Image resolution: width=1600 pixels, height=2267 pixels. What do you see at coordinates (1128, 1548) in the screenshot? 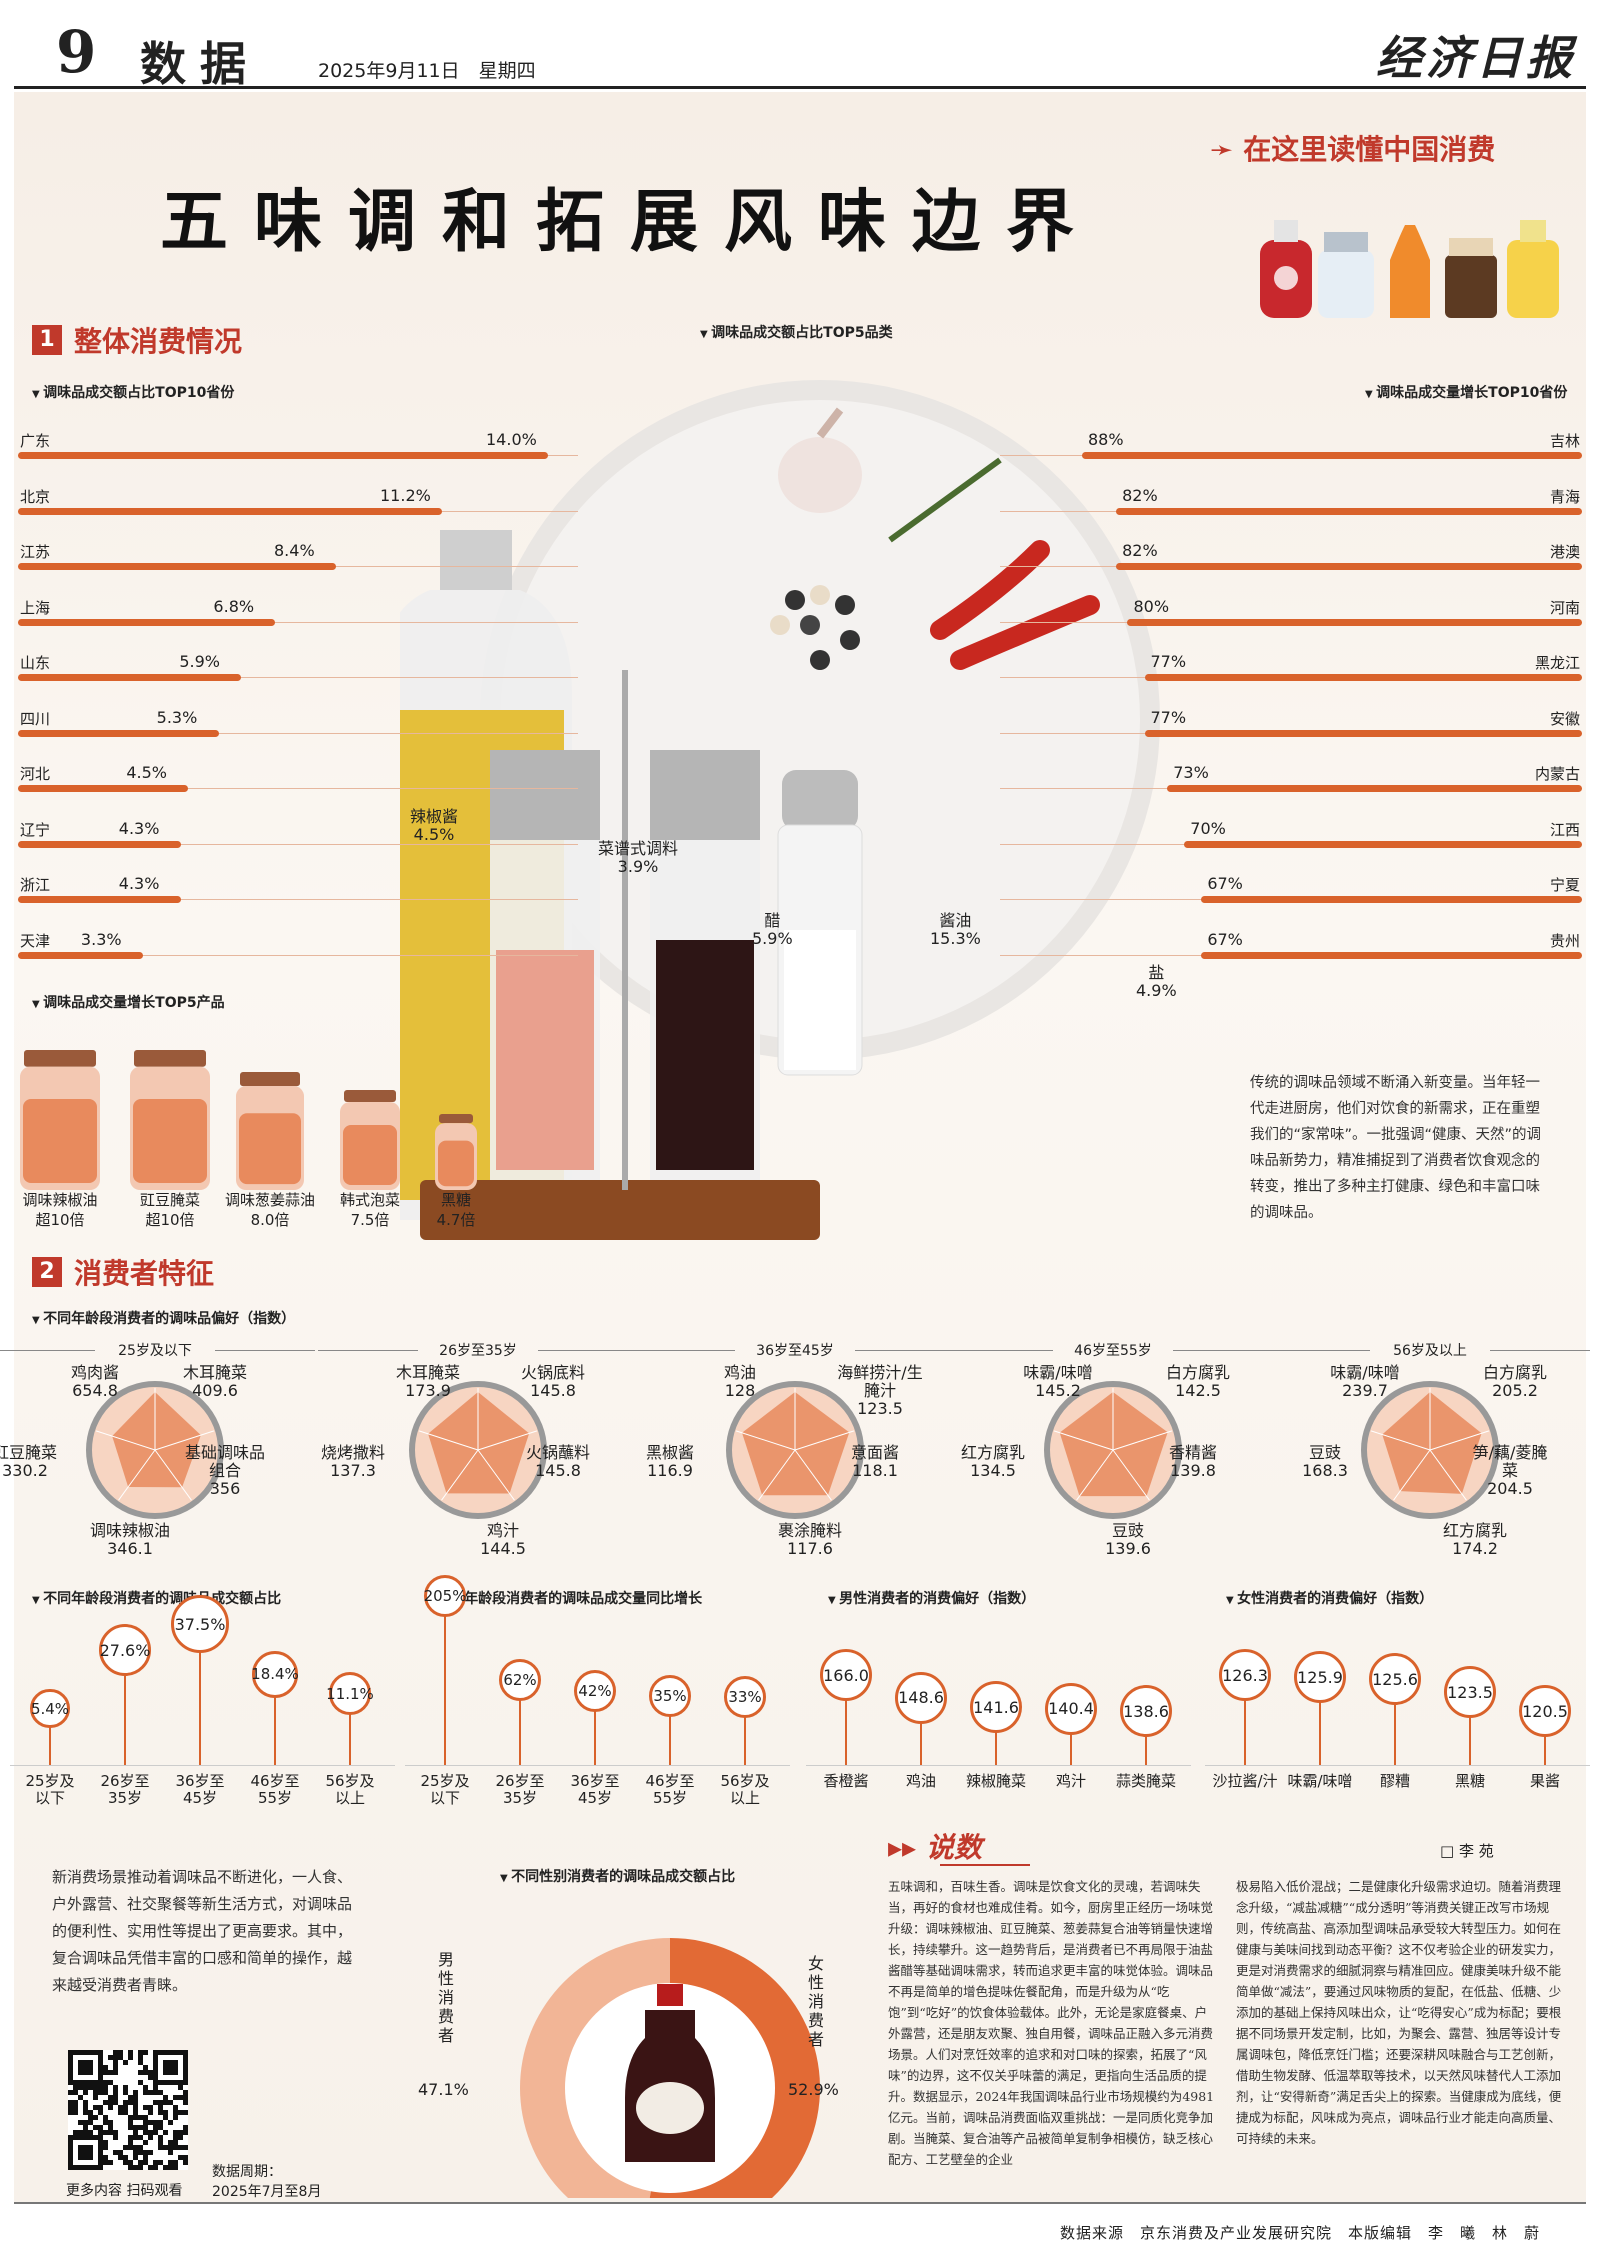
I see `radar-item-value: 139.6` at bounding box center [1128, 1548].